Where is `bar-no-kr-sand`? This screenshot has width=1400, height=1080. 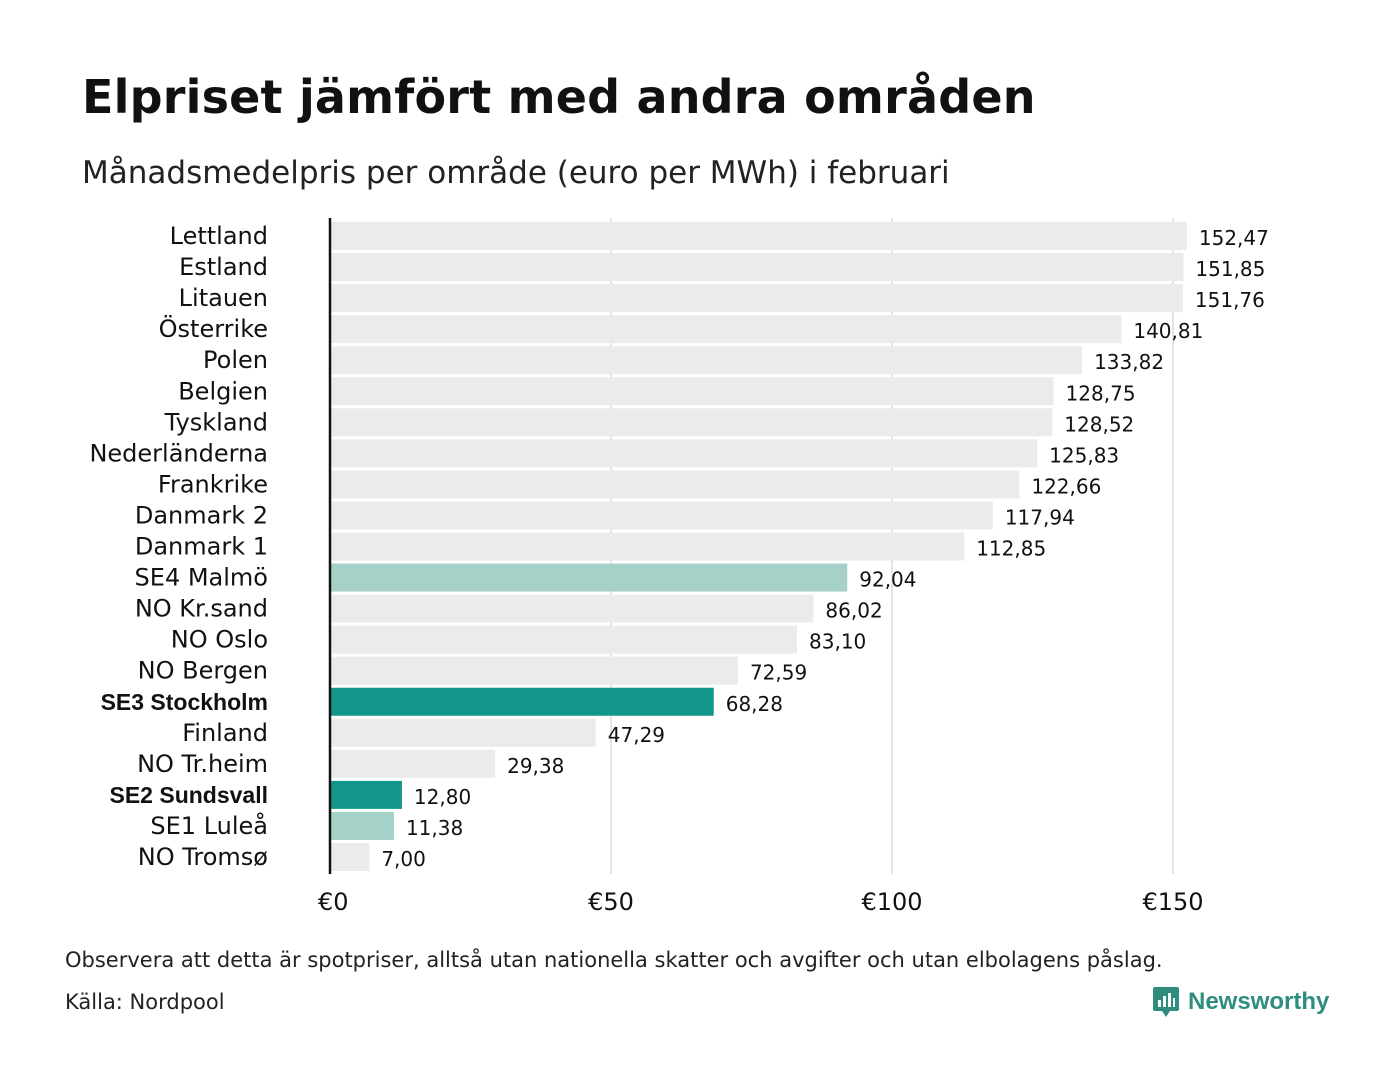
bar-no-kr-sand is located at coordinates (572, 608).